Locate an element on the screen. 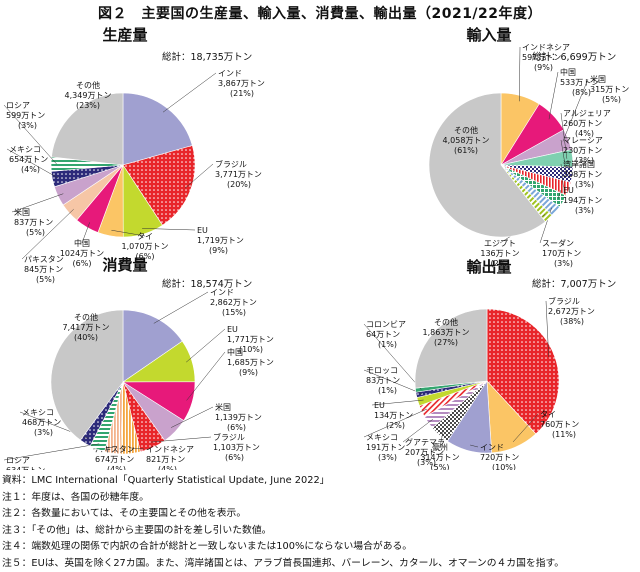 The image size is (640, 572). chart-title: 消費量 is located at coordinates (124, 265).